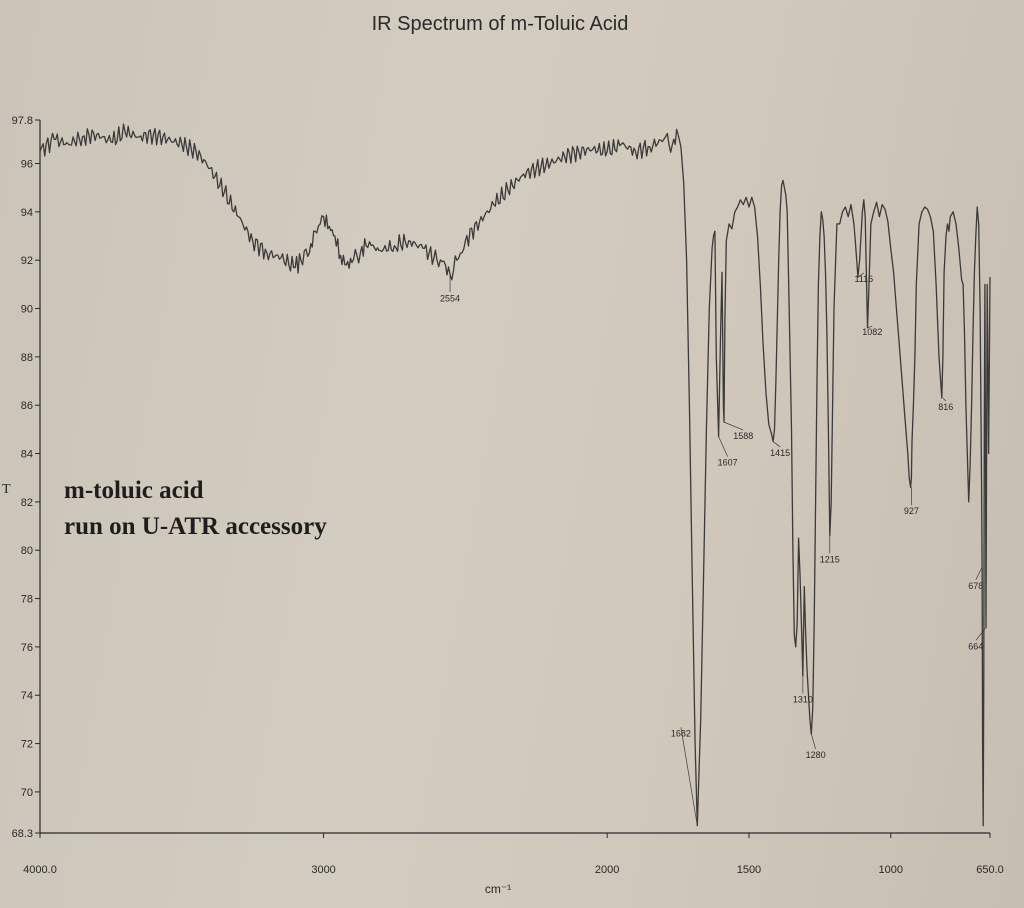 The height and width of the screenshot is (908, 1024). I want to click on y-tick-label: 92, so click(27, 261).